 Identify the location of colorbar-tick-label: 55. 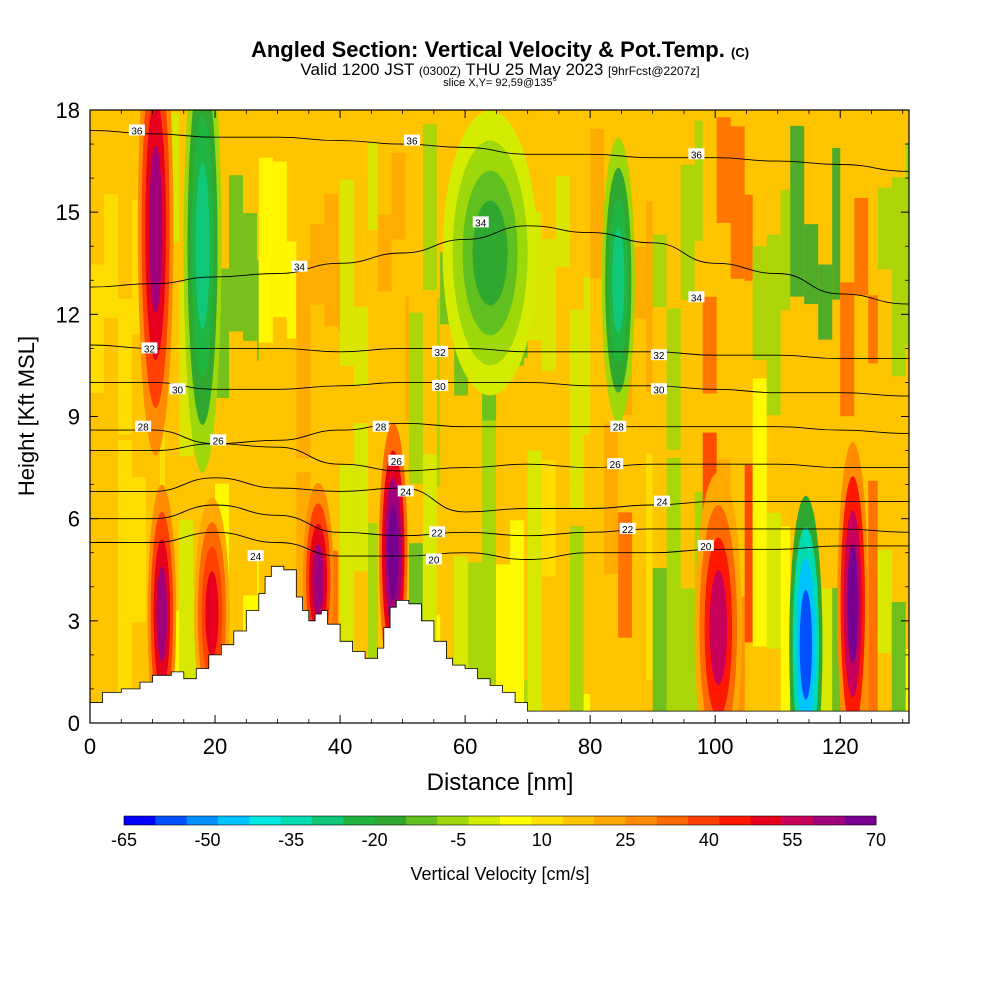
(792, 840).